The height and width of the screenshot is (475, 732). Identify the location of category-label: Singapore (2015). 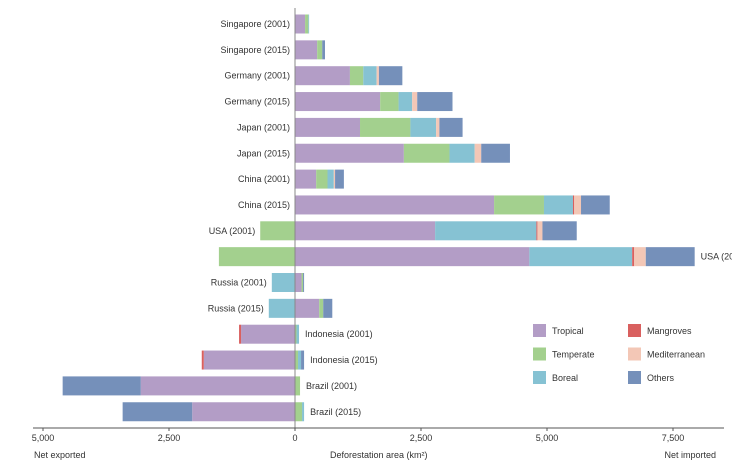
(255, 50).